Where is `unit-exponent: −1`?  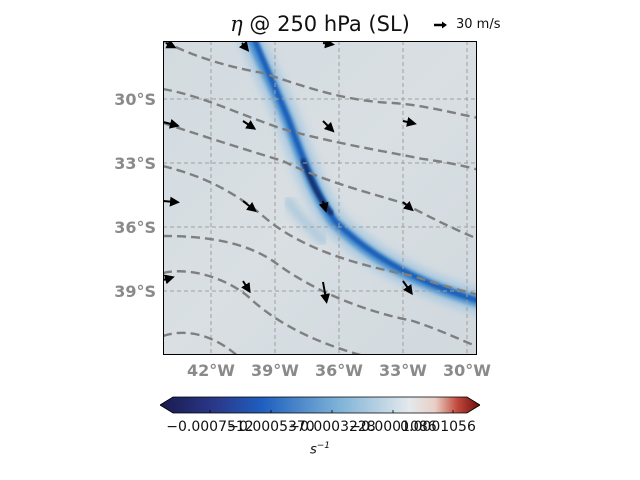 unit-exponent: −1 is located at coordinates (323, 446).